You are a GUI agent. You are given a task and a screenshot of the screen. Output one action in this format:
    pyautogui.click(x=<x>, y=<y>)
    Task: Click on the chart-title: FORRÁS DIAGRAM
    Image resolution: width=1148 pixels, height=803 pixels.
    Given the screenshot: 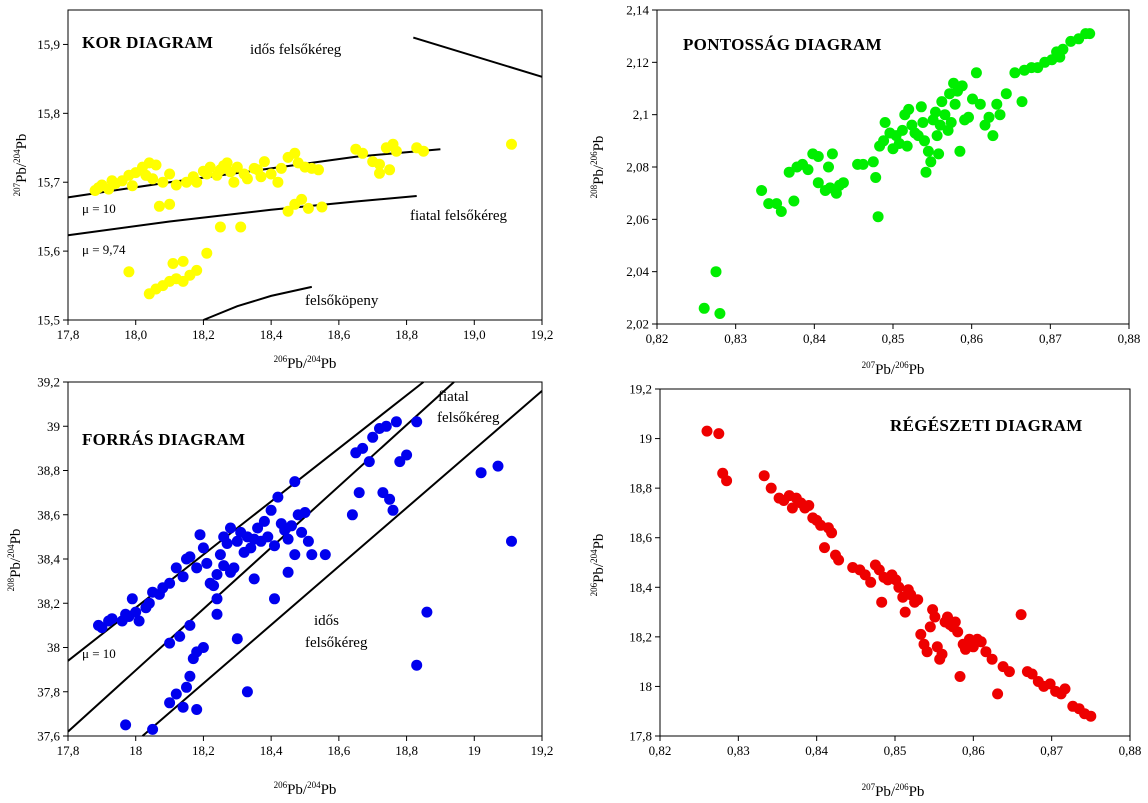 What is the action you would take?
    pyautogui.click(x=163, y=439)
    